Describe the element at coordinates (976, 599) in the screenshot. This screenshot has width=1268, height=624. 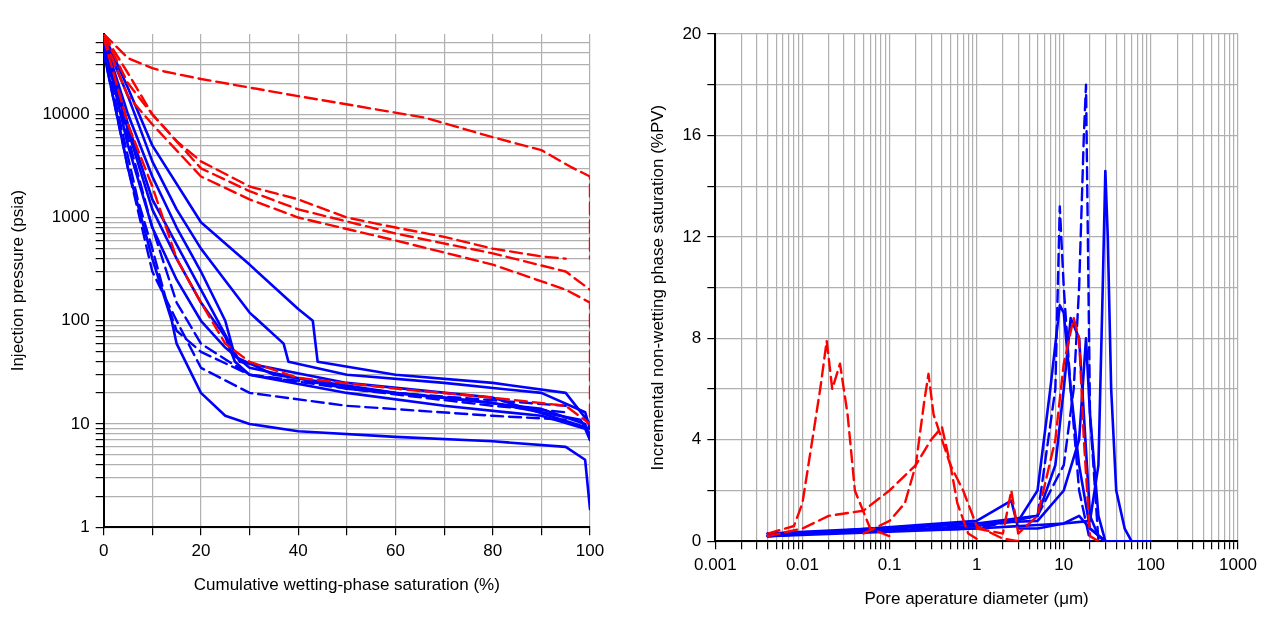
I see `x-axis-title: Pore aperature diameter (μm)` at that location.